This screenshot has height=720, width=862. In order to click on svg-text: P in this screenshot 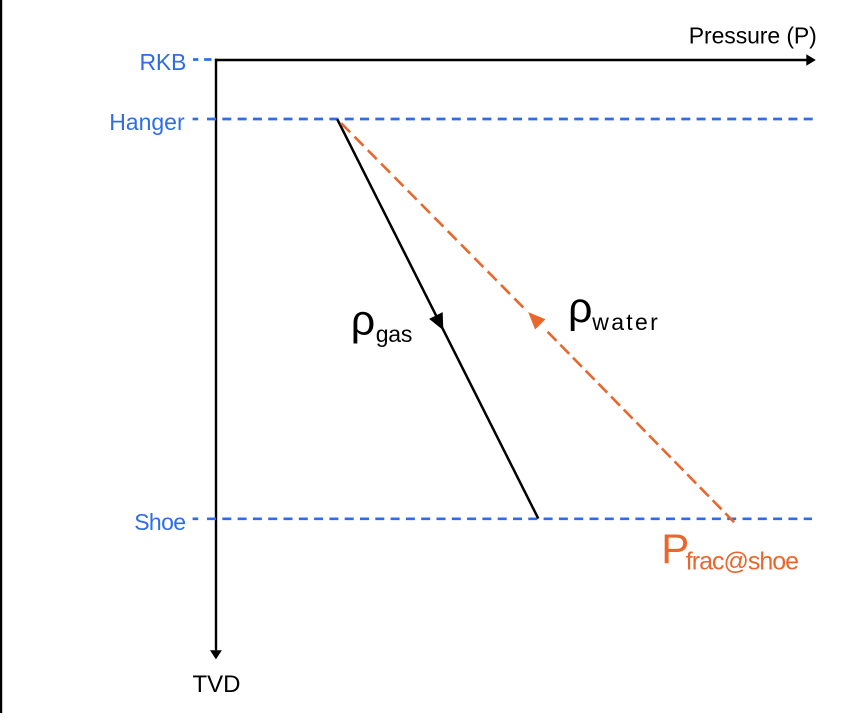, I will do `click(675, 548)`.